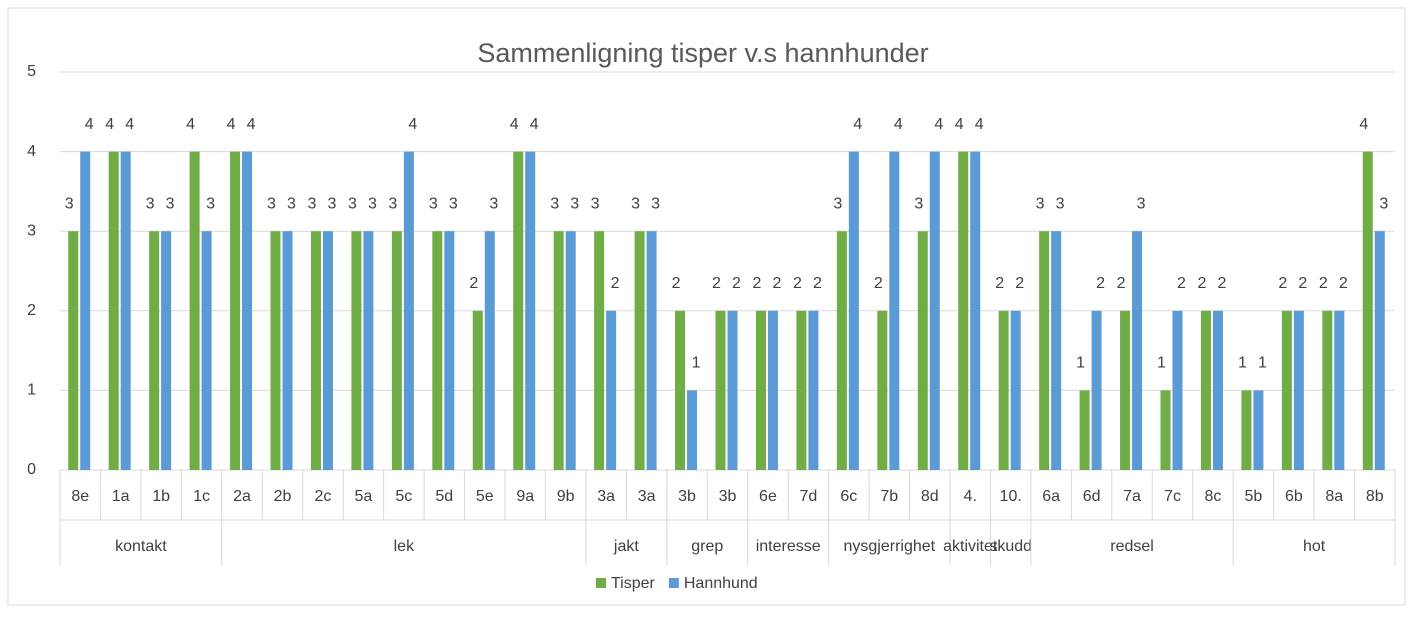 The image size is (1413, 620). What do you see at coordinates (626, 546) in the screenshot?
I see `group-label: jakt` at bounding box center [626, 546].